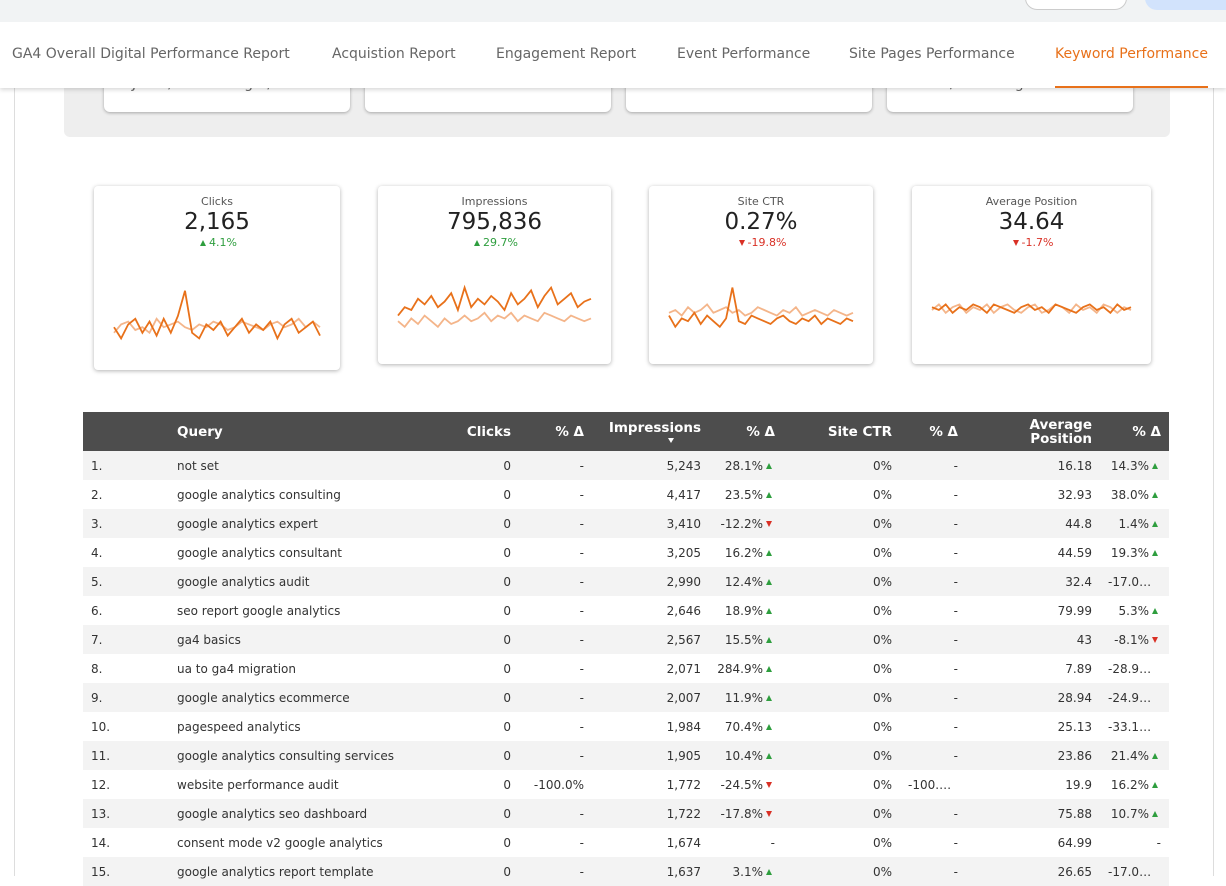  I want to click on sparkline, so click(494, 306).